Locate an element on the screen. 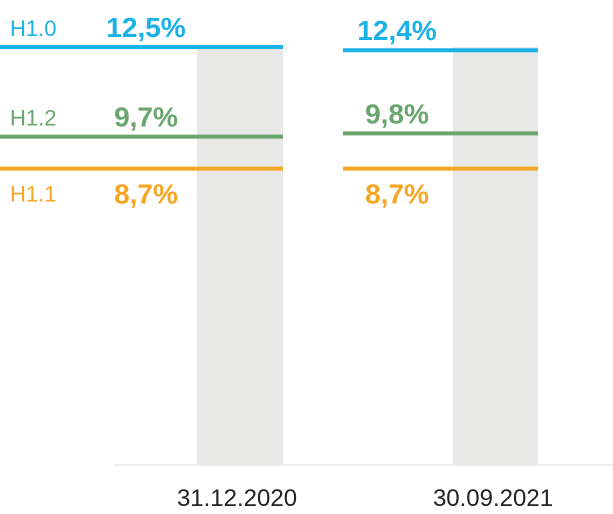 The image size is (613, 514). value-label: 9,8% is located at coordinates (397, 113).